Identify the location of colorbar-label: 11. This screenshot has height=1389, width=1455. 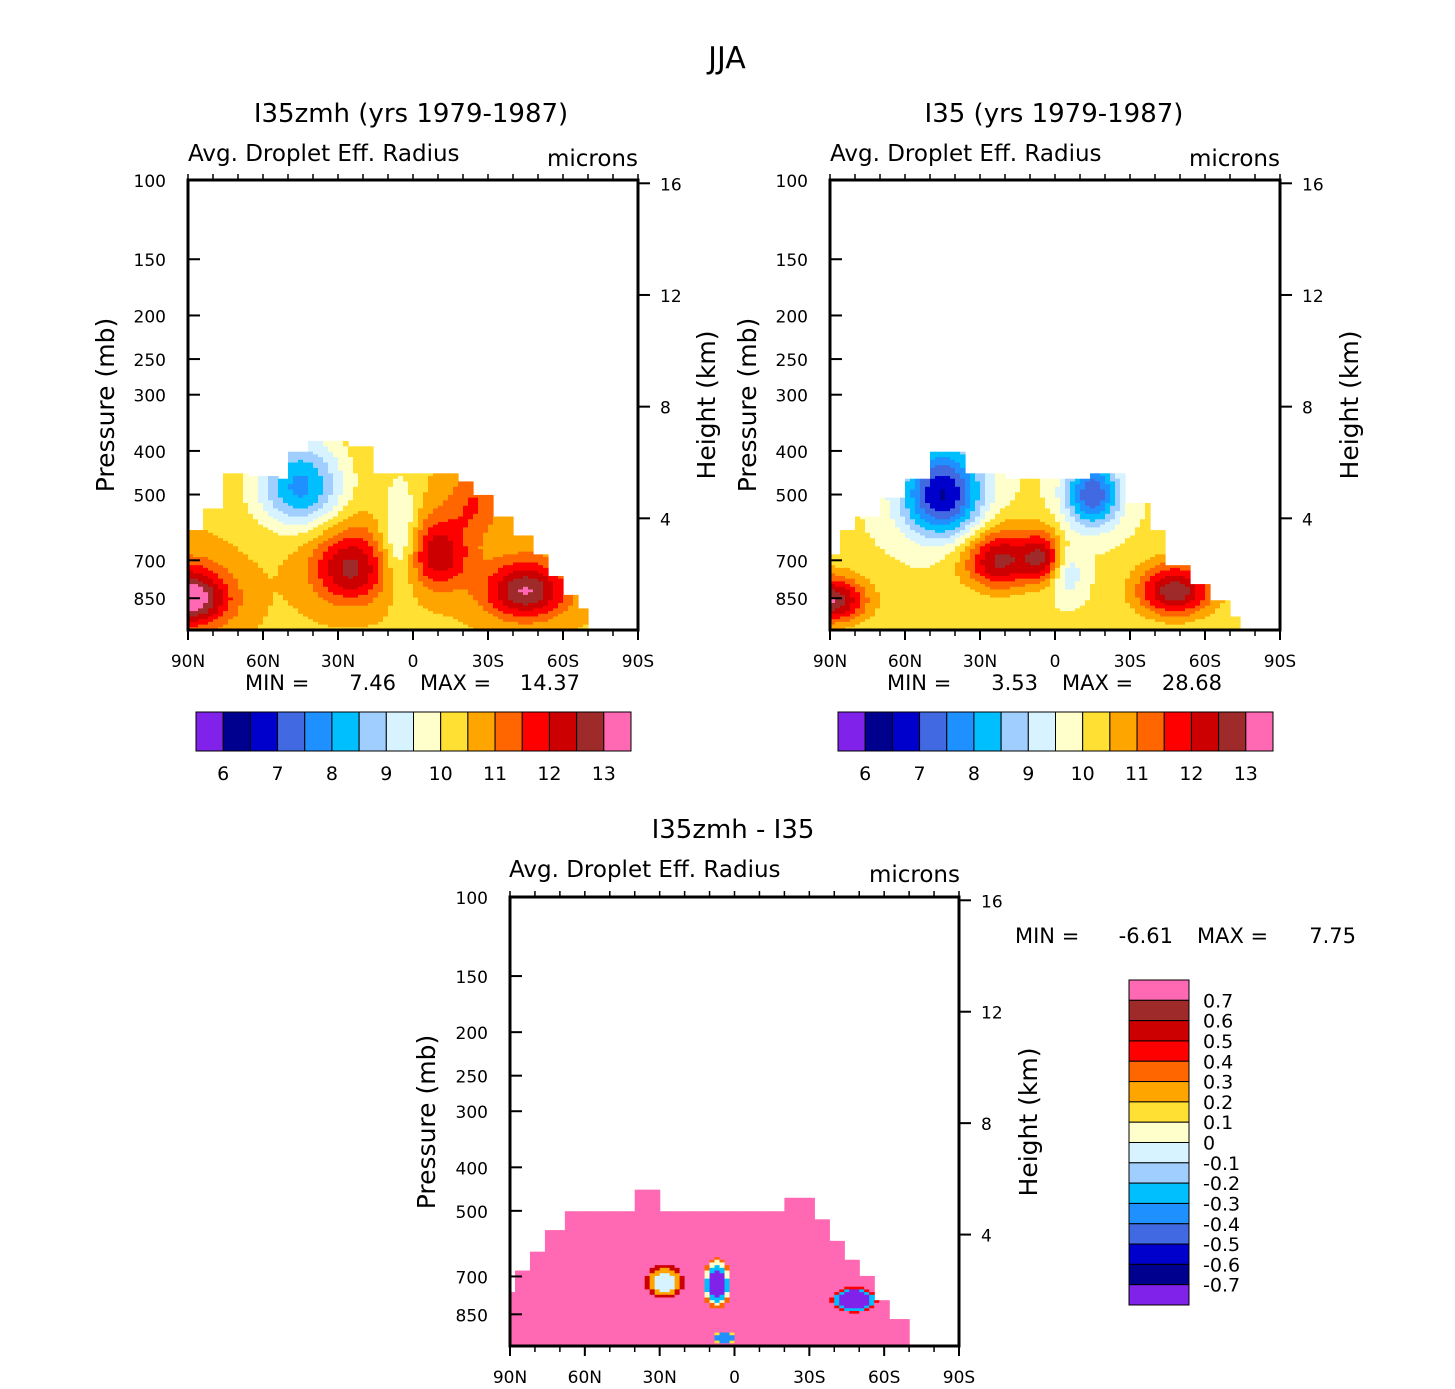
(495, 774).